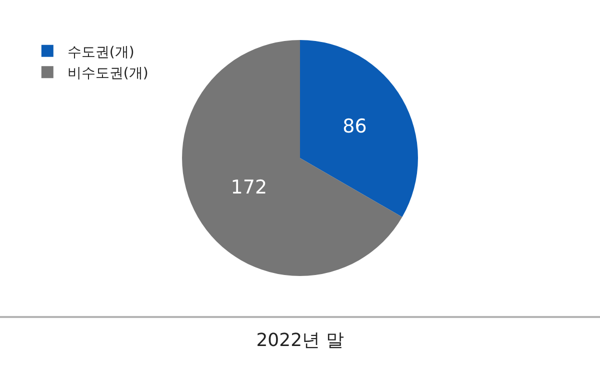  I want to click on data-label: 172, so click(249, 187).